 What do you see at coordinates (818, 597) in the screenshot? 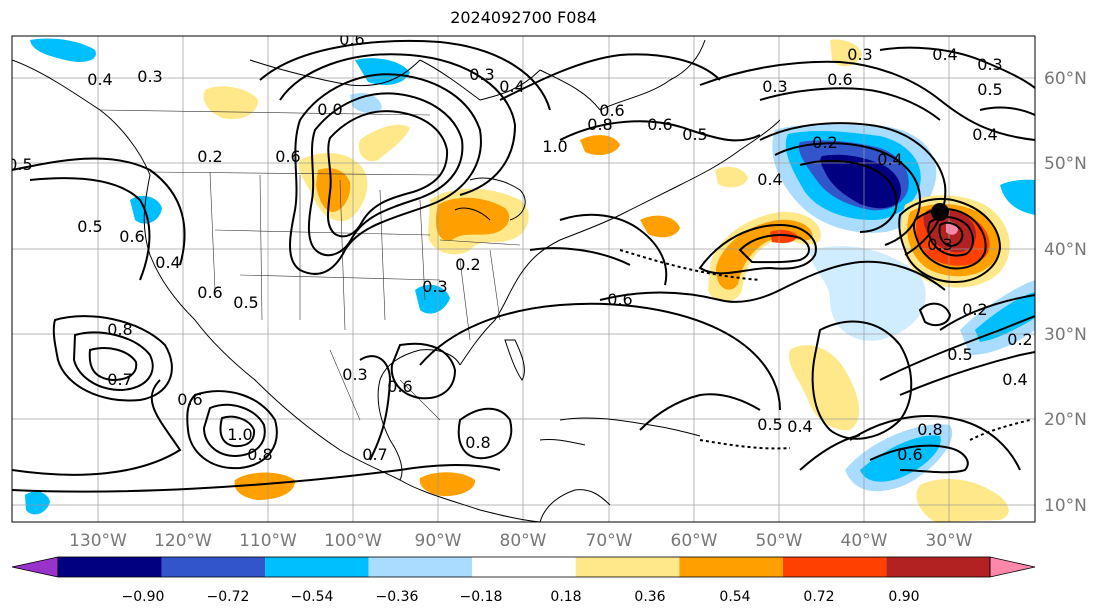
I see `colorbar-tick-label: 0.72` at bounding box center [818, 597].